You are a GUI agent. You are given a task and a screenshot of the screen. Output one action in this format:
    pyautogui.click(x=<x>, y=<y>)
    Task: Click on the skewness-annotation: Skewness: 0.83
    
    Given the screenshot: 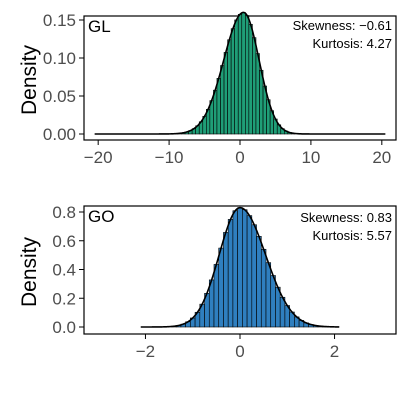 What is the action you would take?
    pyautogui.click(x=346, y=217)
    